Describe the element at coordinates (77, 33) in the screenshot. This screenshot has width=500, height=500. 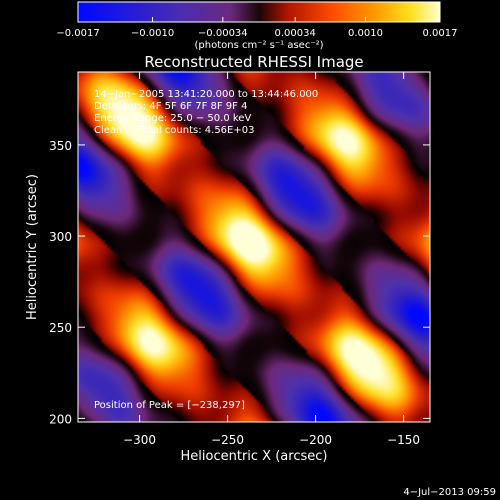
I see `colorbar-tick-label: −0.0017` at that location.